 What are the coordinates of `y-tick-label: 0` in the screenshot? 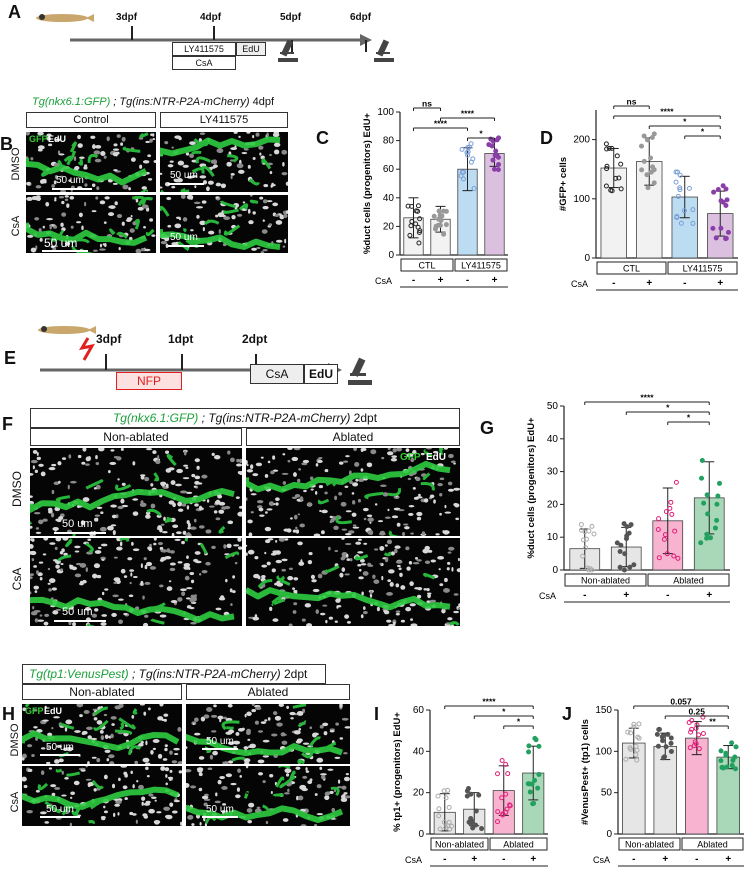 It's located at (609, 834).